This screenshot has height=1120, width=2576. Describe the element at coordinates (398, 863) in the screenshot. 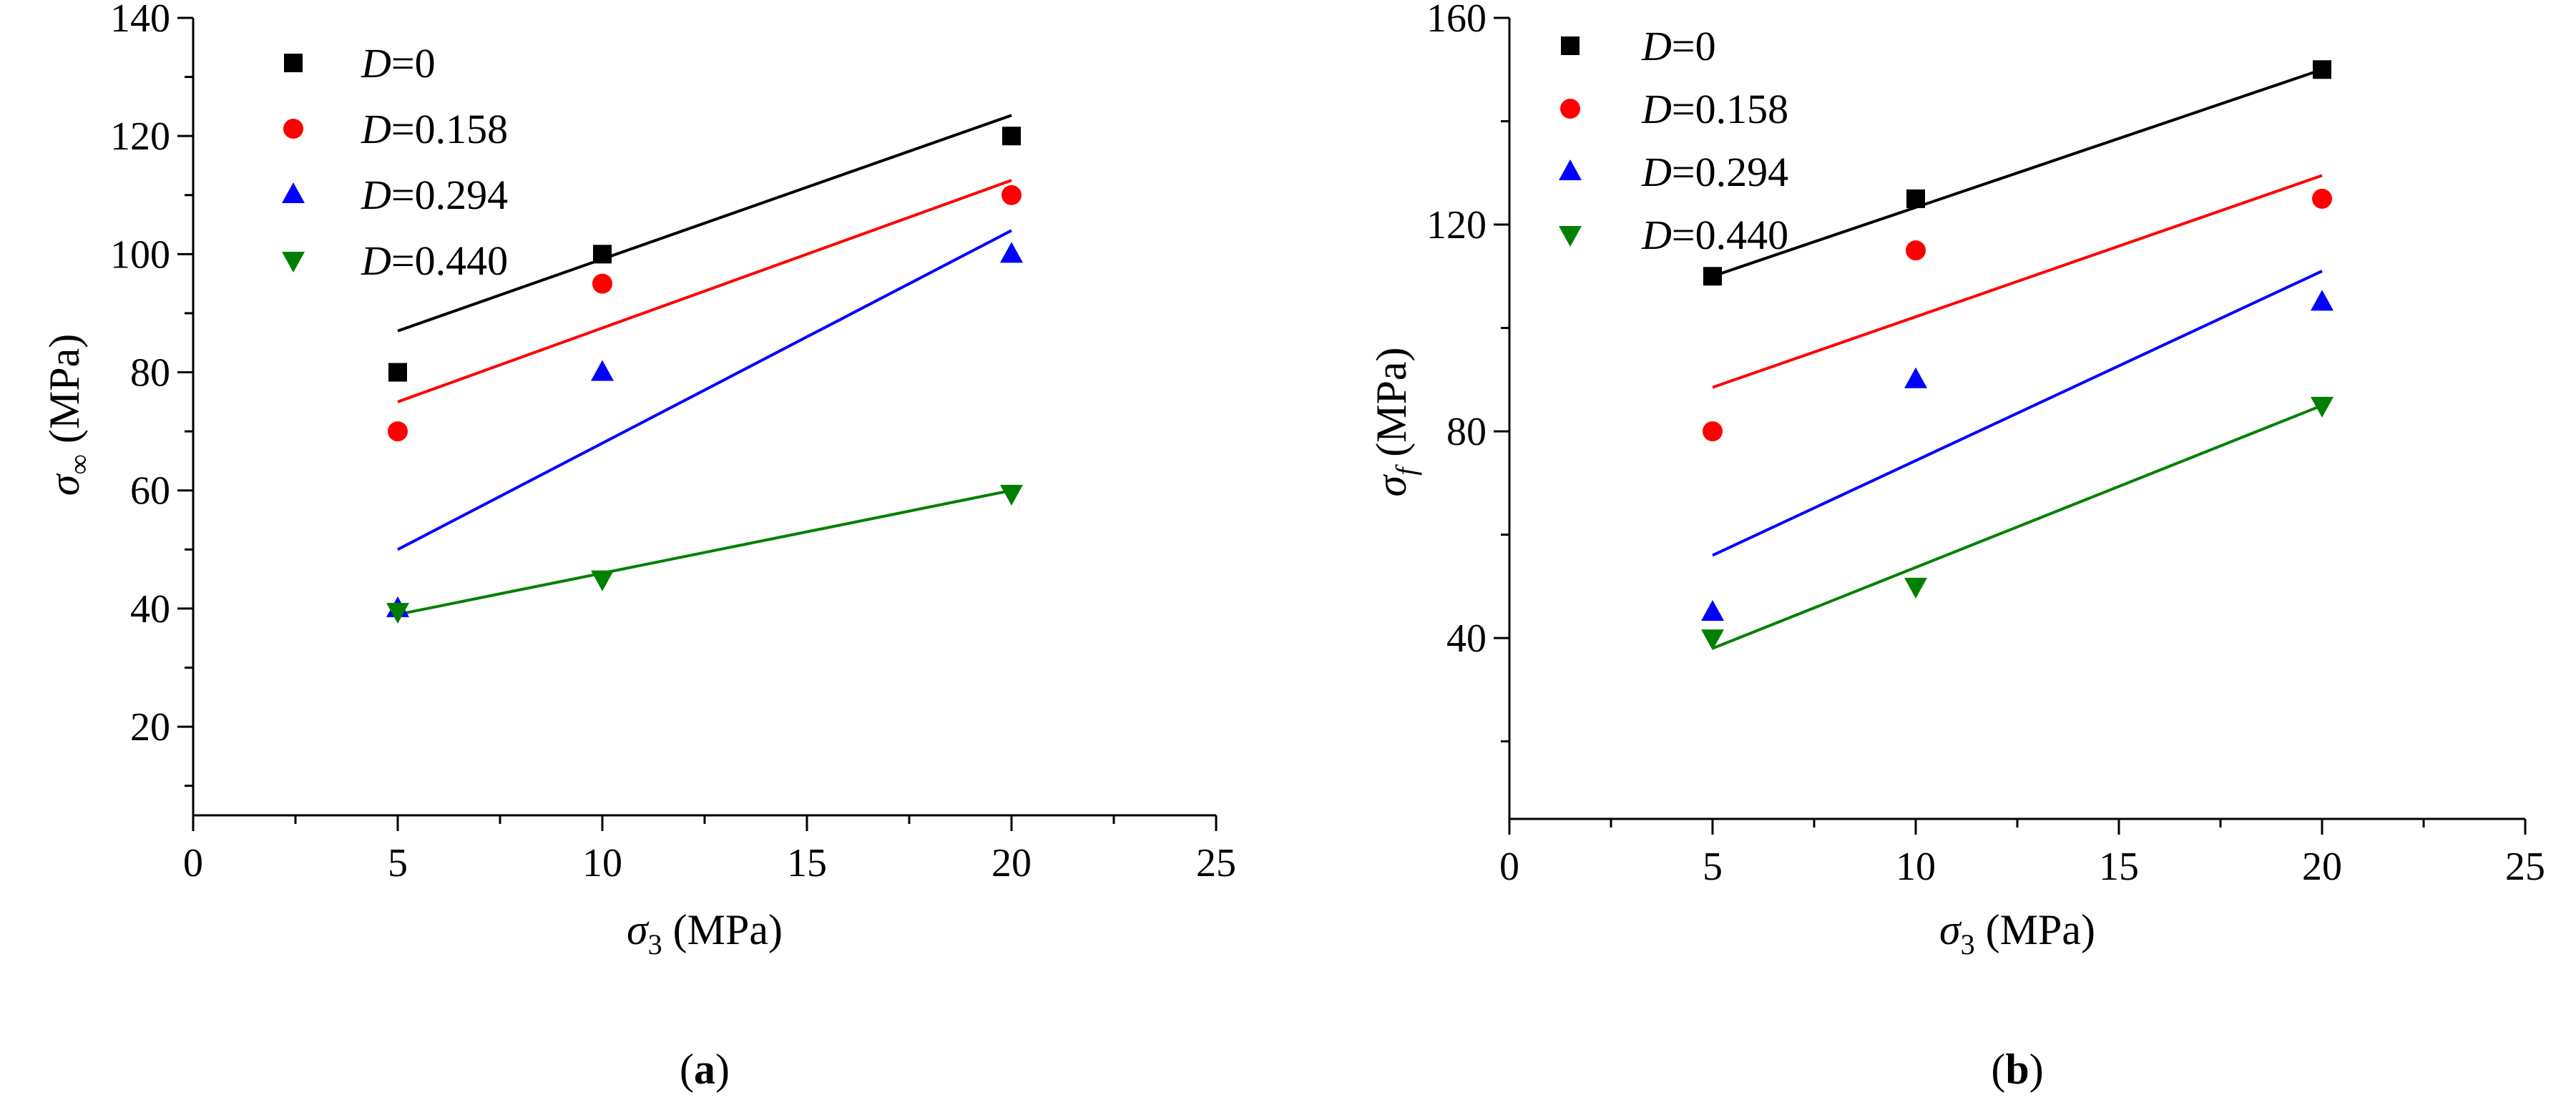

I see `x-tick-label: 5` at that location.